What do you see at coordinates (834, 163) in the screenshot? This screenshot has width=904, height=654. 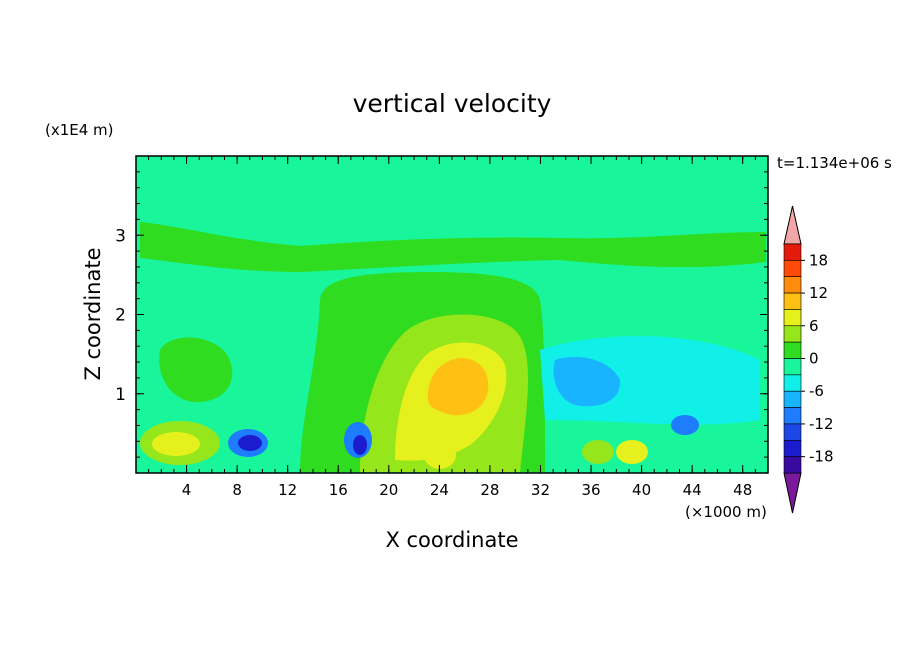 I see `time-label: t=1.134e+06 s` at bounding box center [834, 163].